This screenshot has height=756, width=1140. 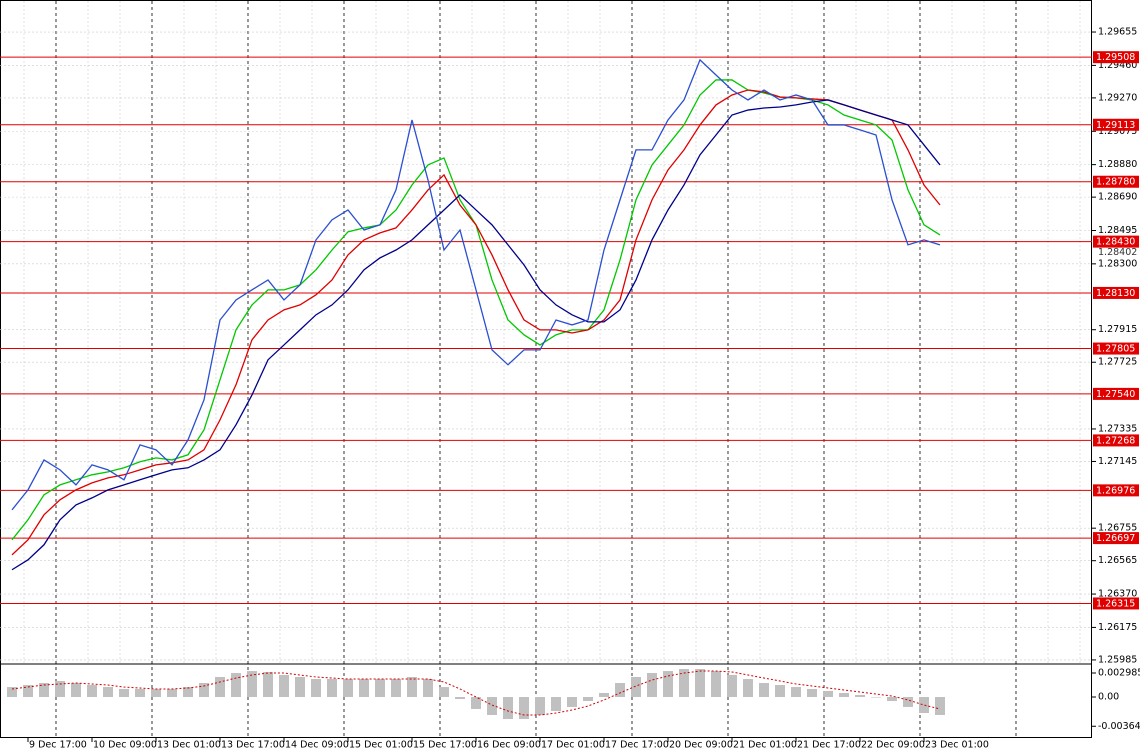 What do you see at coordinates (1117, 627) in the screenshot?
I see `y-tick-label: 1.26175` at bounding box center [1117, 627].